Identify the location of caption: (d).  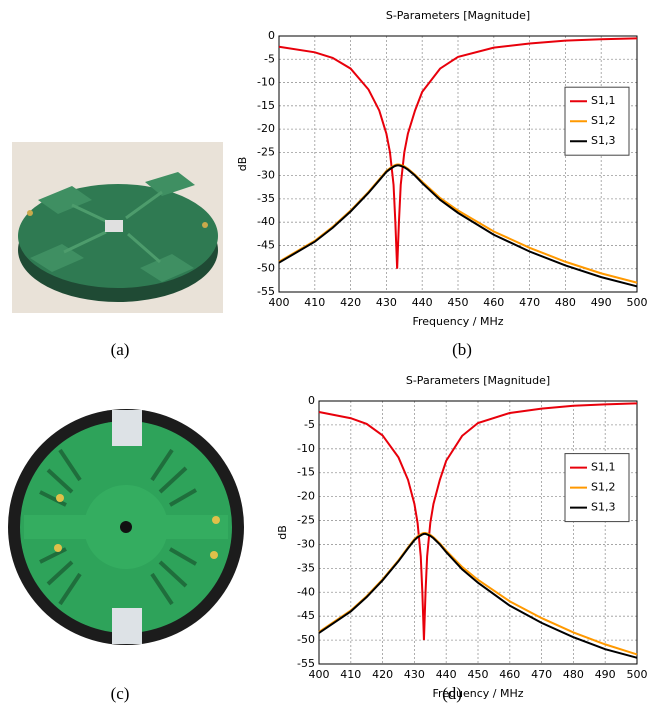
(452, 693).